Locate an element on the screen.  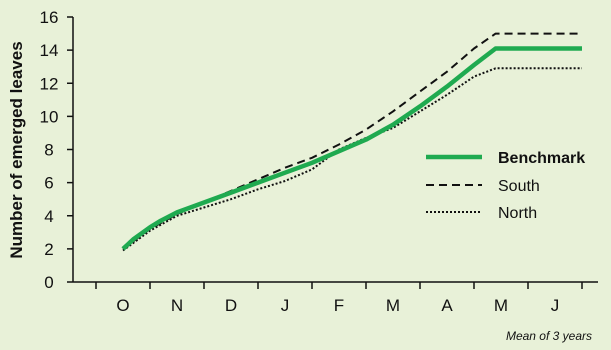
y-tick-label: 8 is located at coordinates (48, 150).